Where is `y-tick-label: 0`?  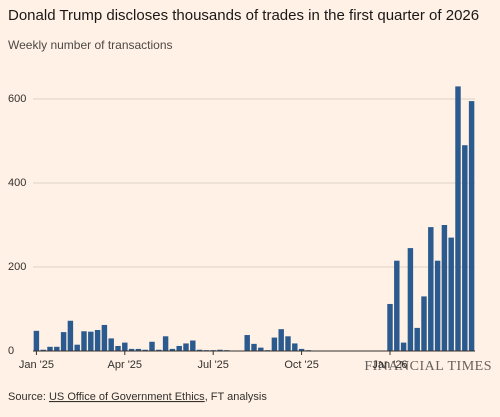
y-tick-label: 0 is located at coordinates (11, 351).